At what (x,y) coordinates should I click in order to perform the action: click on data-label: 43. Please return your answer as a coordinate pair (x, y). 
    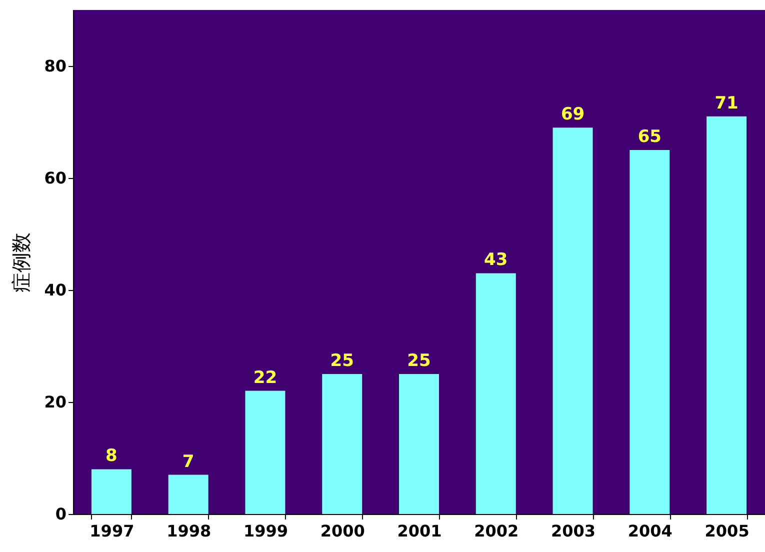
    Looking at the image, I should click on (496, 260).